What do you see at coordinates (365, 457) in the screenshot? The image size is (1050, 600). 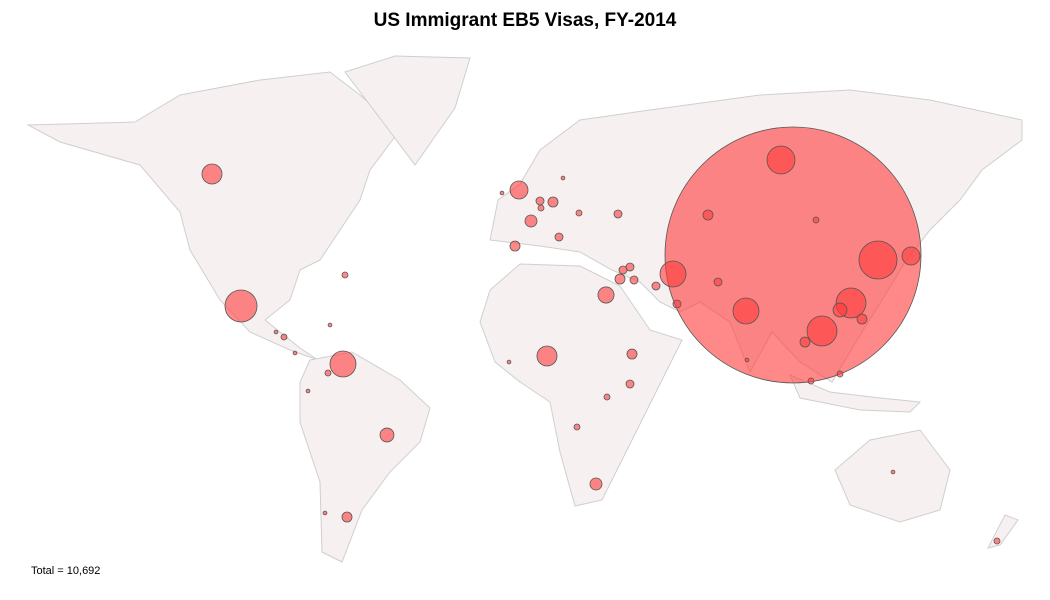 I see `south-america` at bounding box center [365, 457].